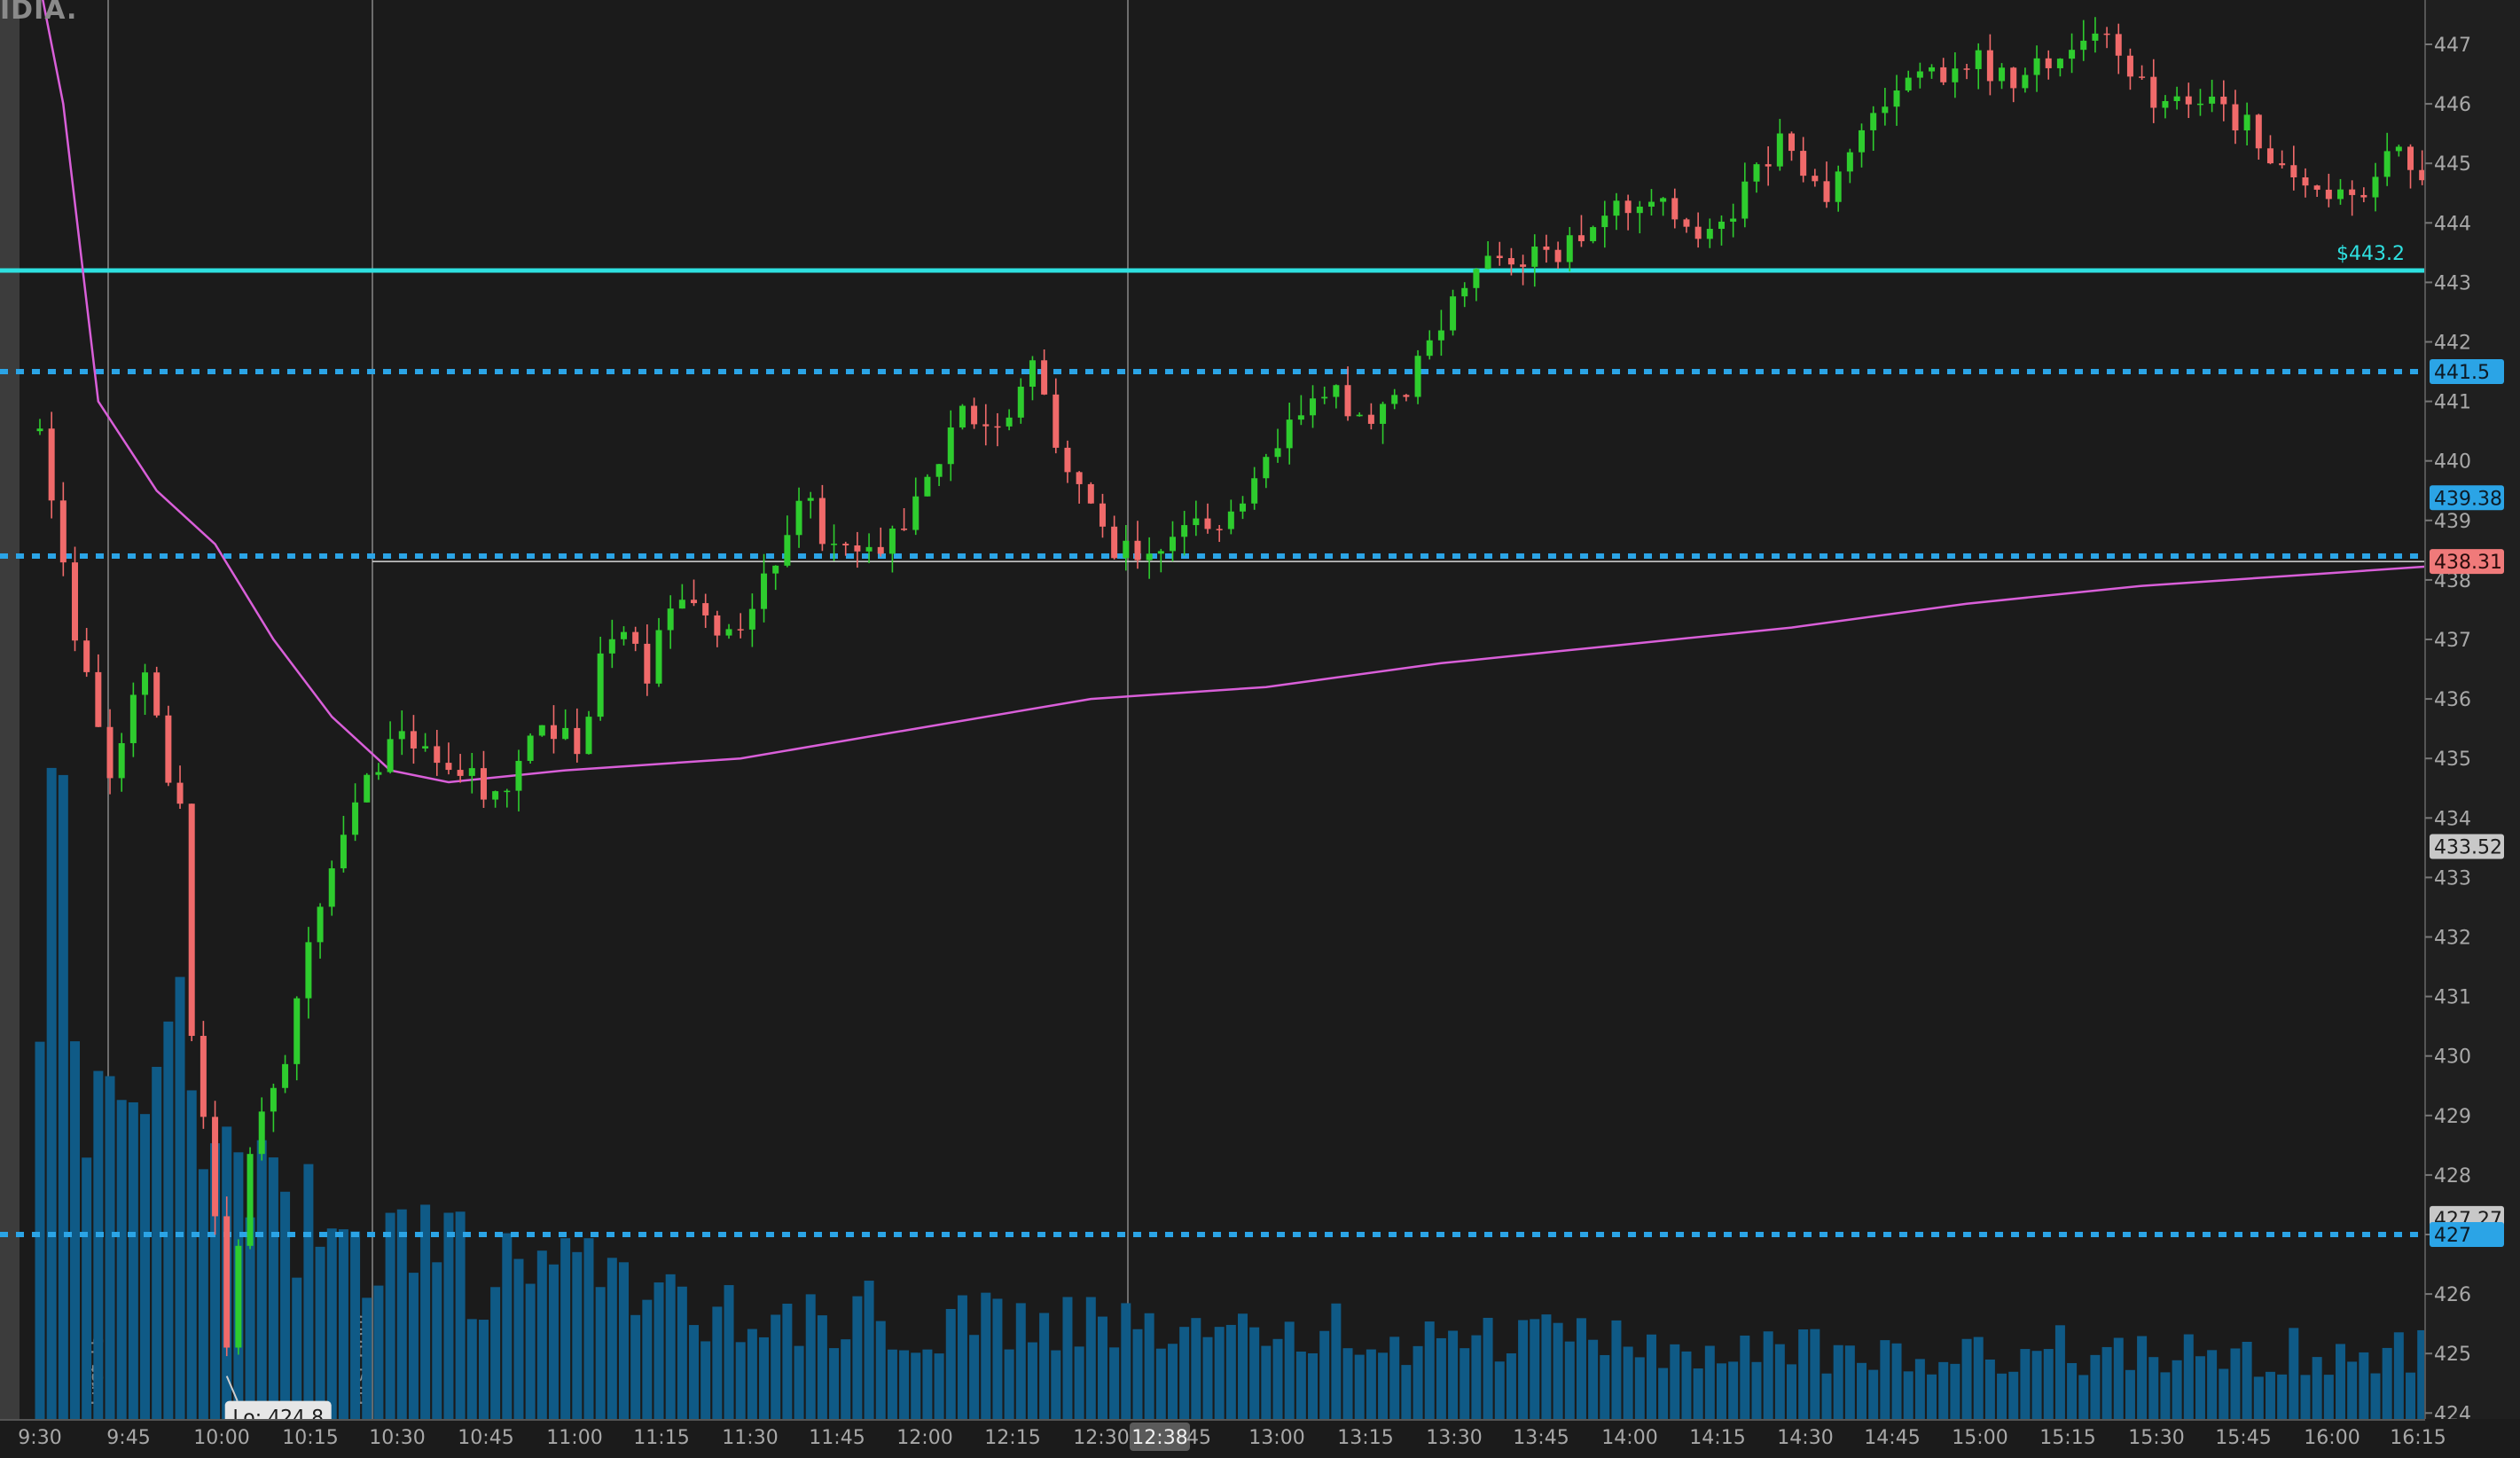  Describe the element at coordinates (2332, 1438) in the screenshot. I see `time-tick-label: 16:00` at that location.